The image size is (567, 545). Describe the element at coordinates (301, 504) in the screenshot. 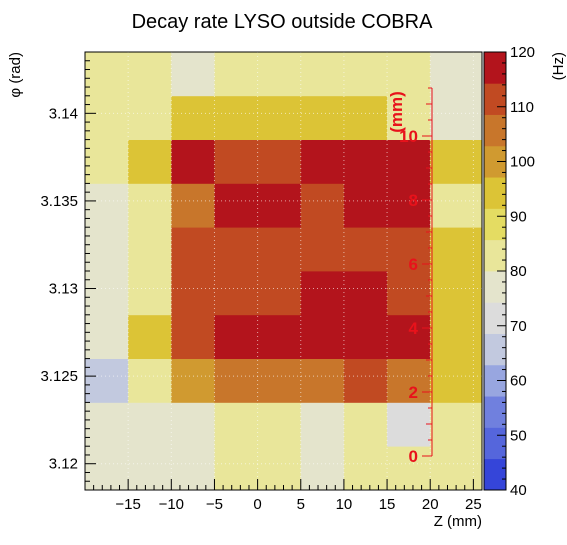

I see `x-tick-label: 5` at that location.